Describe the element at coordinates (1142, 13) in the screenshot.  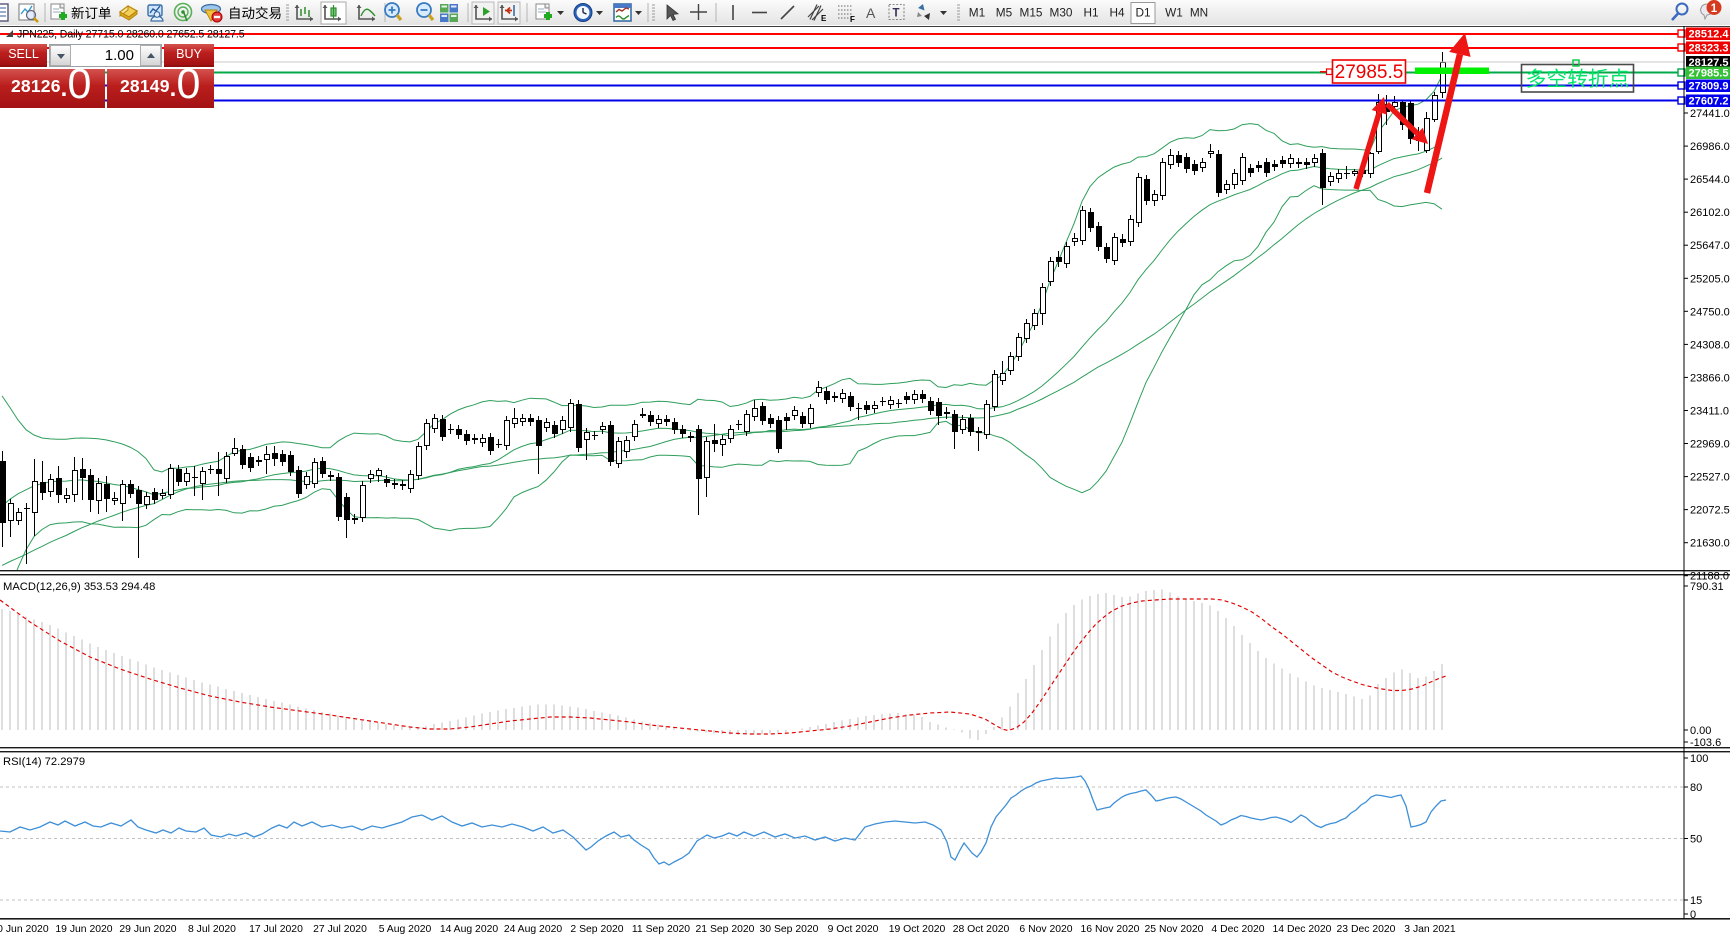
I see `svg-text: D1` at that location.